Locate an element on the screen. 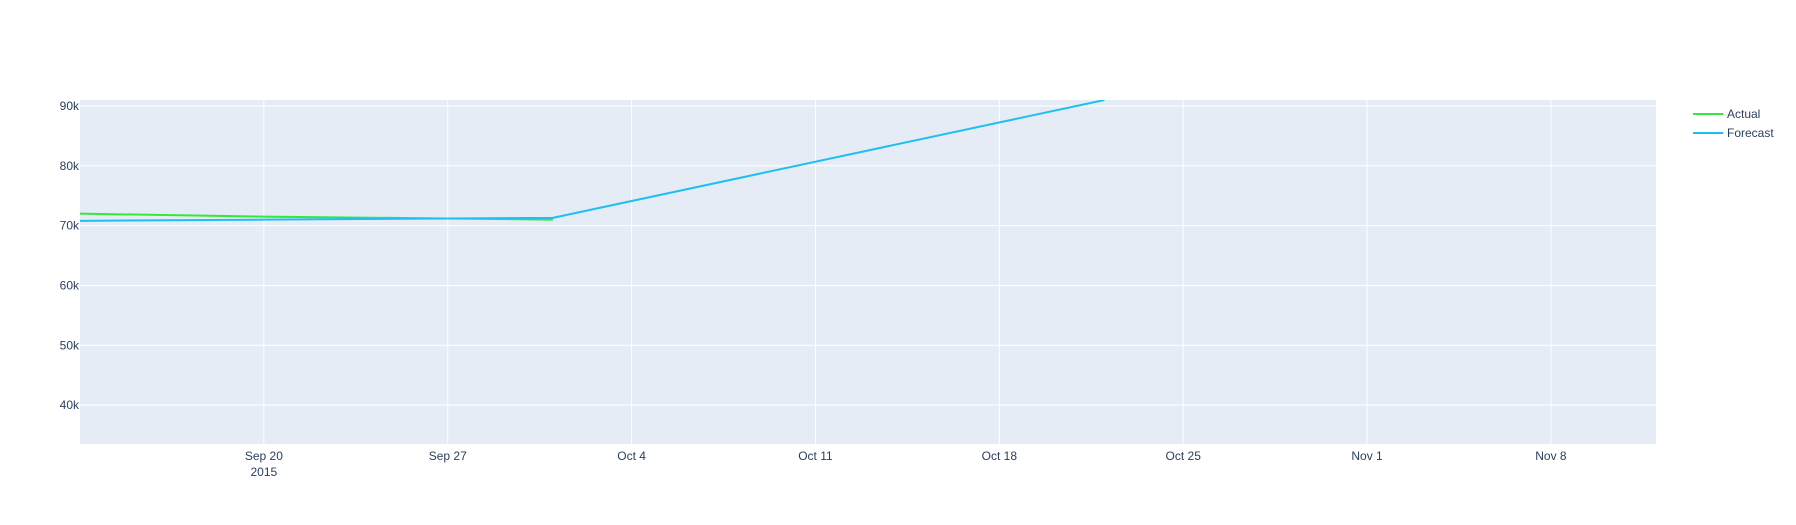 The width and height of the screenshot is (1796, 525). y-tick-label: 90k is located at coordinates (70, 106).